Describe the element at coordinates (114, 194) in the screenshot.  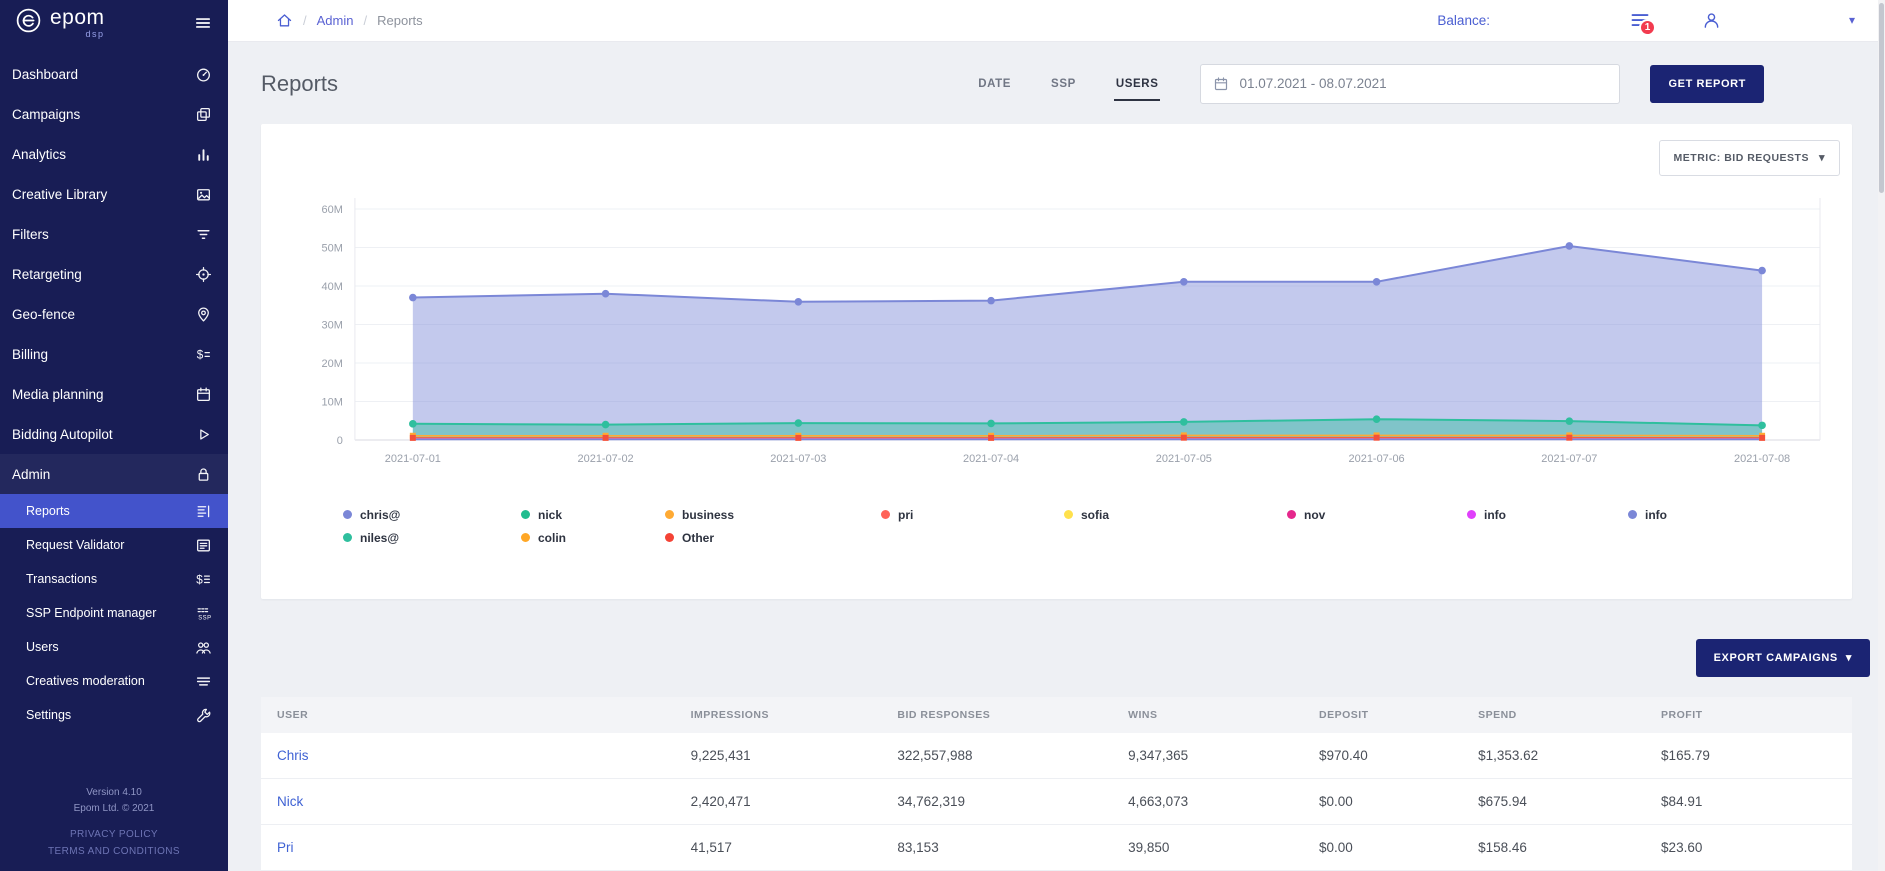
I see `sidebar-item-creative-library: Creative Library` at that location.